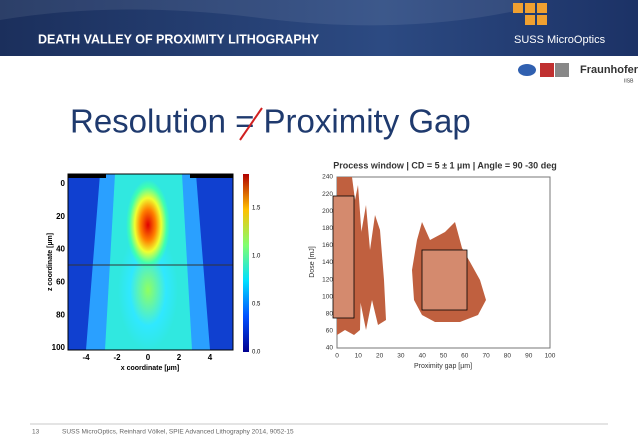  Describe the element at coordinates (327, 228) in the screenshot. I see `y-tick-label: 180` at that location.